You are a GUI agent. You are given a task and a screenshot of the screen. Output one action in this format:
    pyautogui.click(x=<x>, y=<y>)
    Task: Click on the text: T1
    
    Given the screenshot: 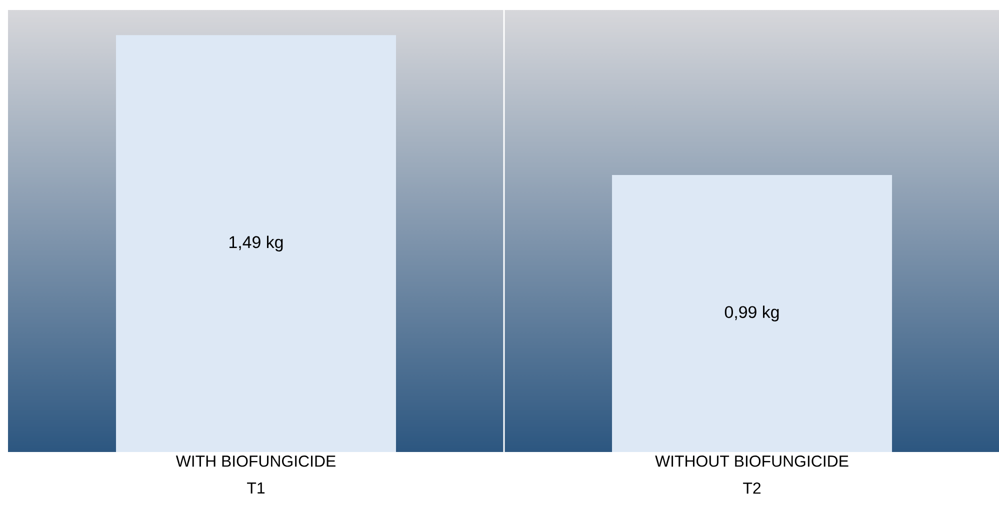 What is the action you would take?
    pyautogui.click(x=256, y=488)
    